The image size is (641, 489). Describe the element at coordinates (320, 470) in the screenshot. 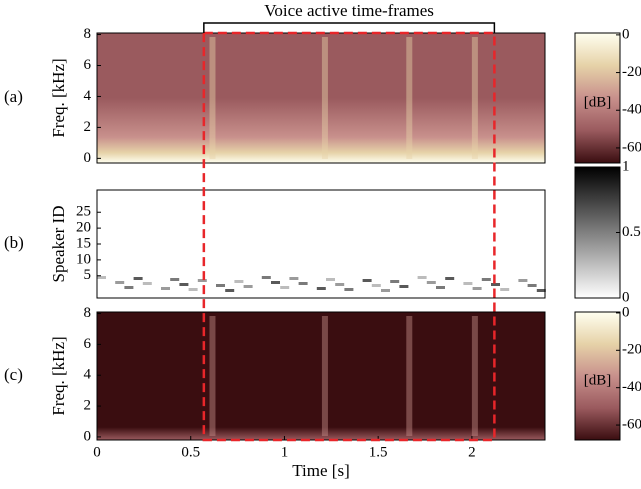

I see `x-axis-label: Time [s]` at that location.